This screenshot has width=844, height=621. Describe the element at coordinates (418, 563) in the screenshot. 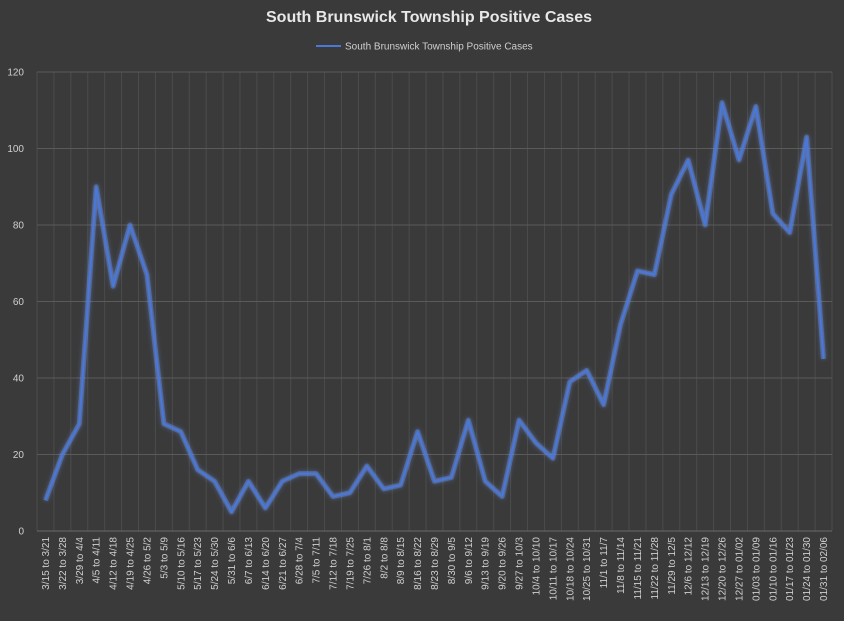

I see `x-tick-label: 8/16 to 8/22` at that location.